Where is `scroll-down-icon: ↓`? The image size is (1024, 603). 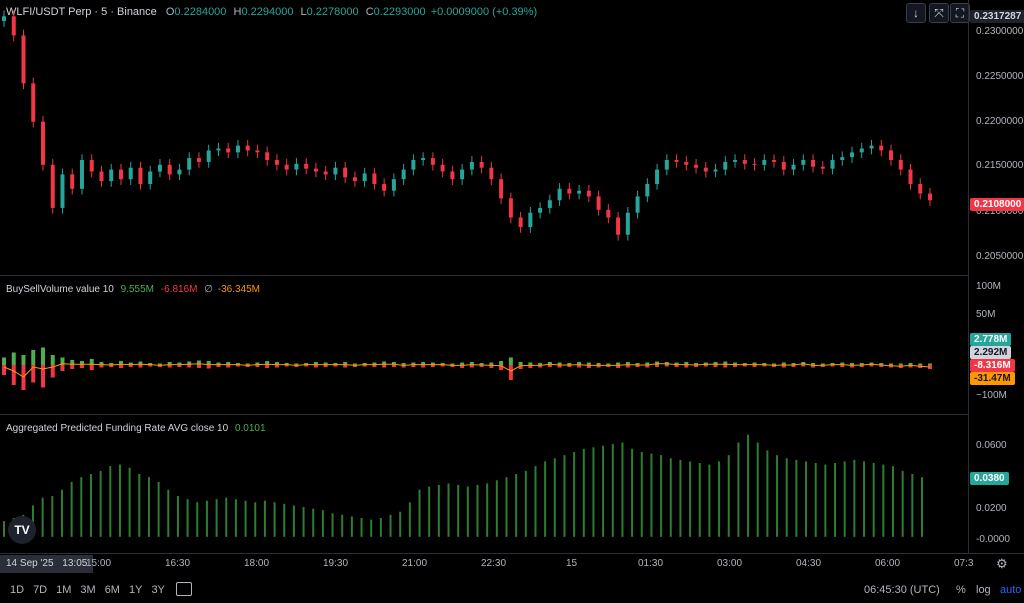 scroll-down-icon: ↓ is located at coordinates (916, 13).